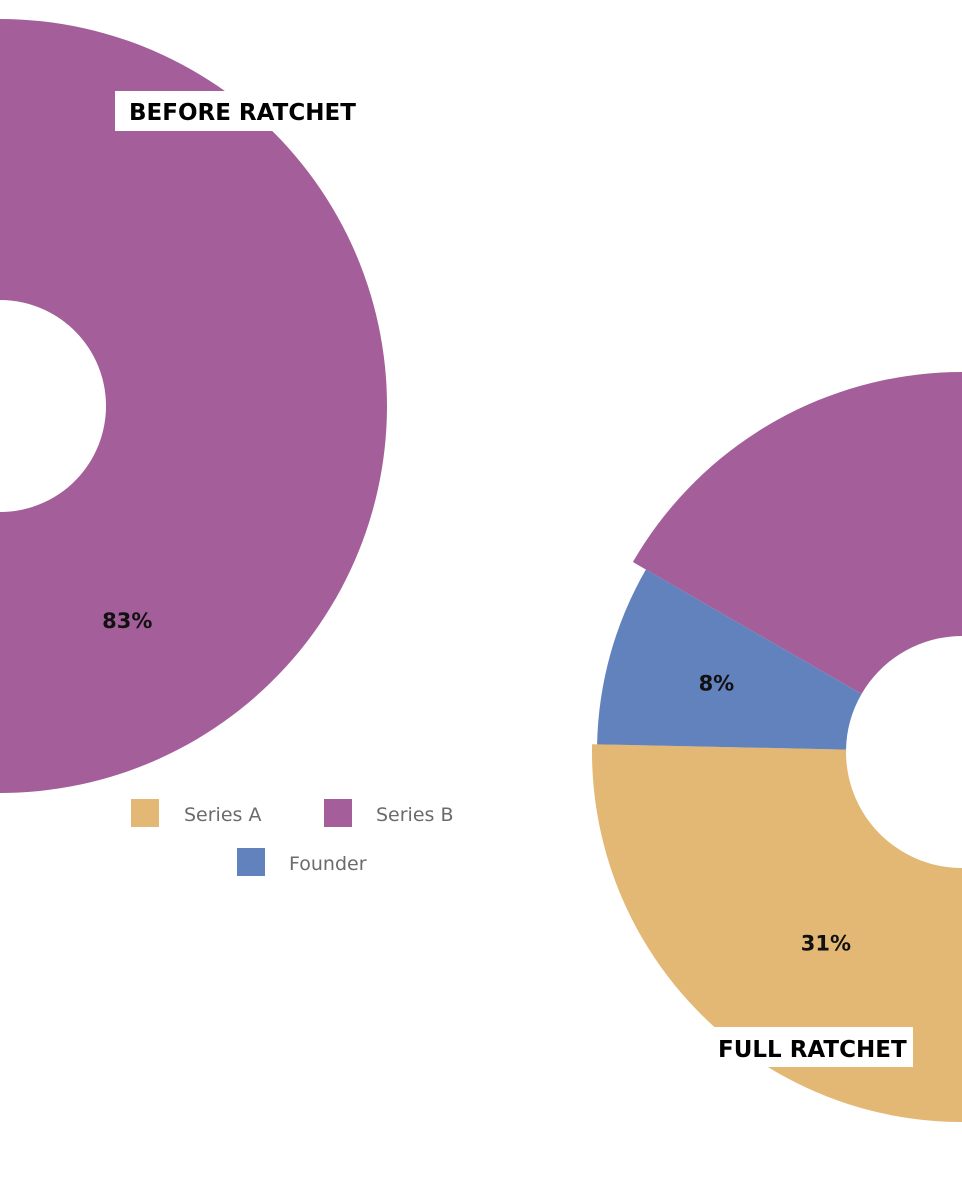 This screenshot has width=962, height=1190. What do you see at coordinates (328, 864) in the screenshot?
I see `legend-label-founder: Founder` at bounding box center [328, 864].